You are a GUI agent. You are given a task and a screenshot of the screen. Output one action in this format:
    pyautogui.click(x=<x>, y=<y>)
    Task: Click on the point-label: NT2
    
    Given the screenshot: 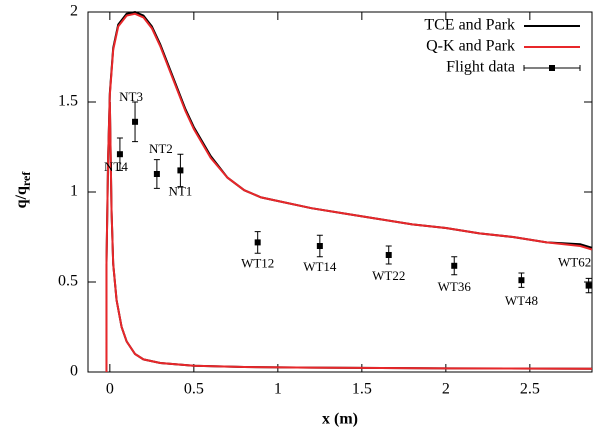 What is the action you would take?
    pyautogui.click(x=161, y=148)
    